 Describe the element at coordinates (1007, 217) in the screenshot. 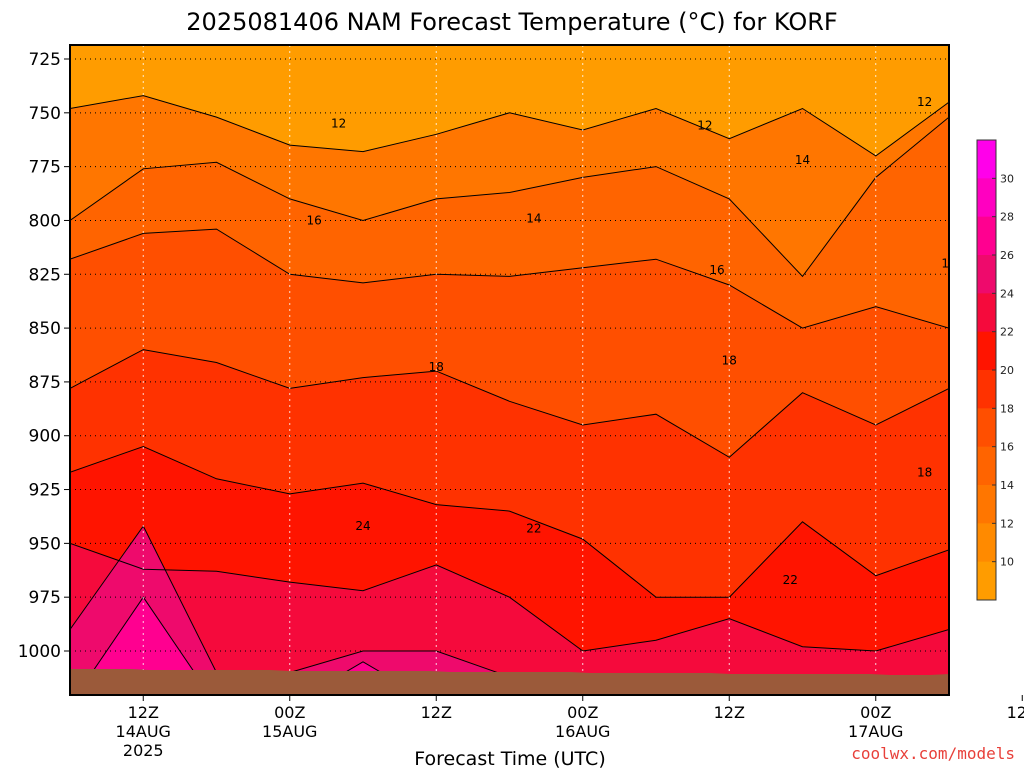

I see `colorbar-label: 28` at that location.